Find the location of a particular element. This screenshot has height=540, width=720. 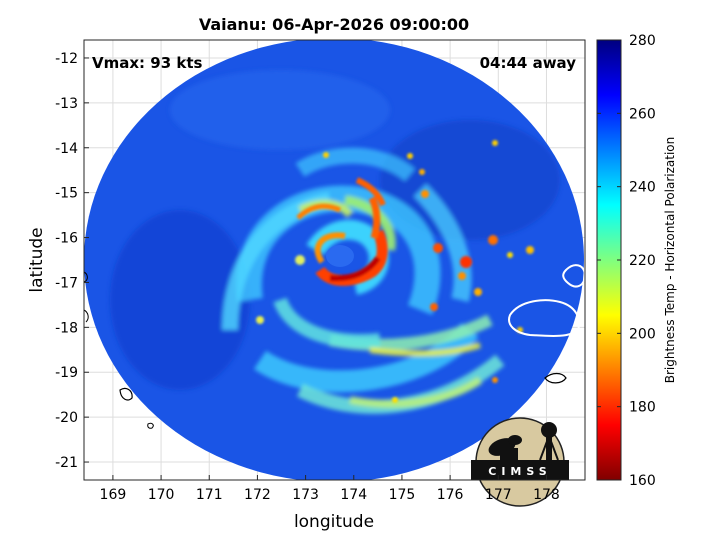

x-tick-label: 170 is located at coordinates (161, 495).